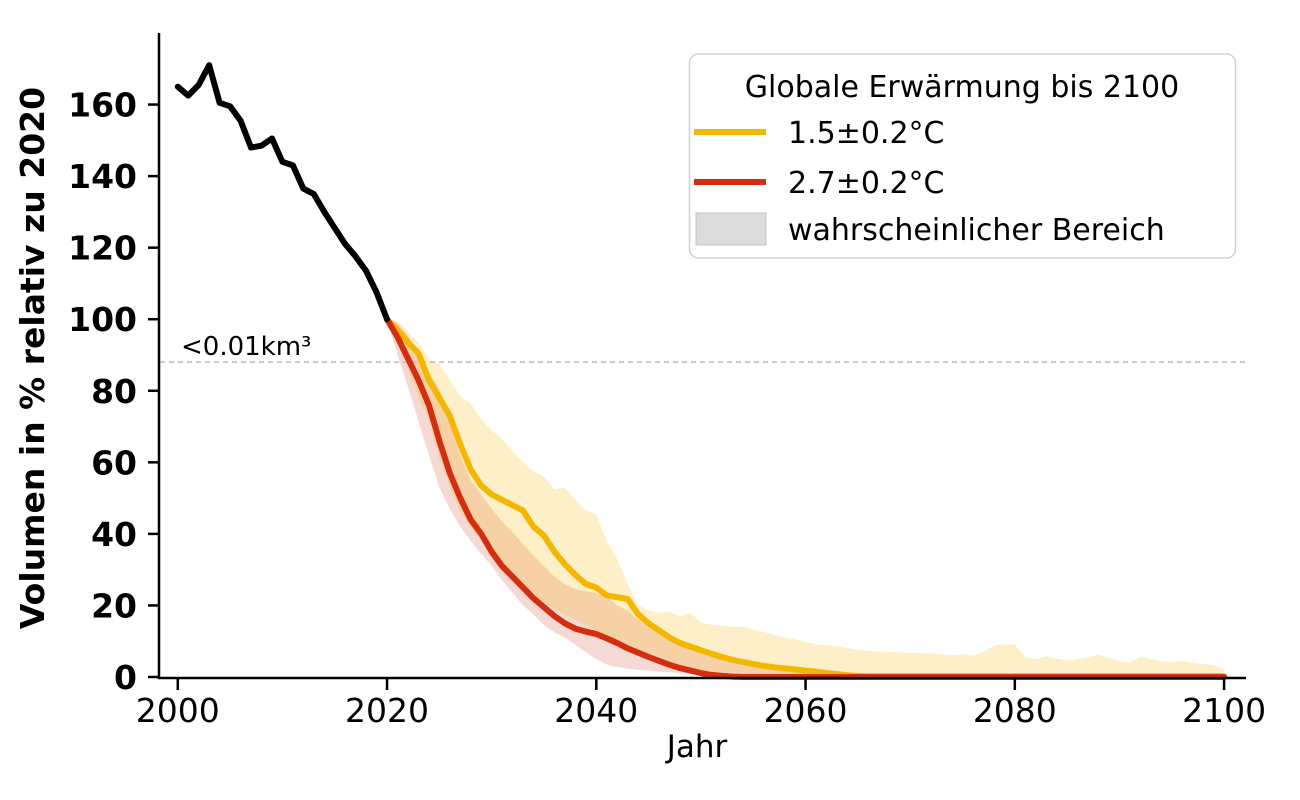 The height and width of the screenshot is (800, 1300). Describe the element at coordinates (114, 391) in the screenshot. I see `y-tick-label: 80` at that location.